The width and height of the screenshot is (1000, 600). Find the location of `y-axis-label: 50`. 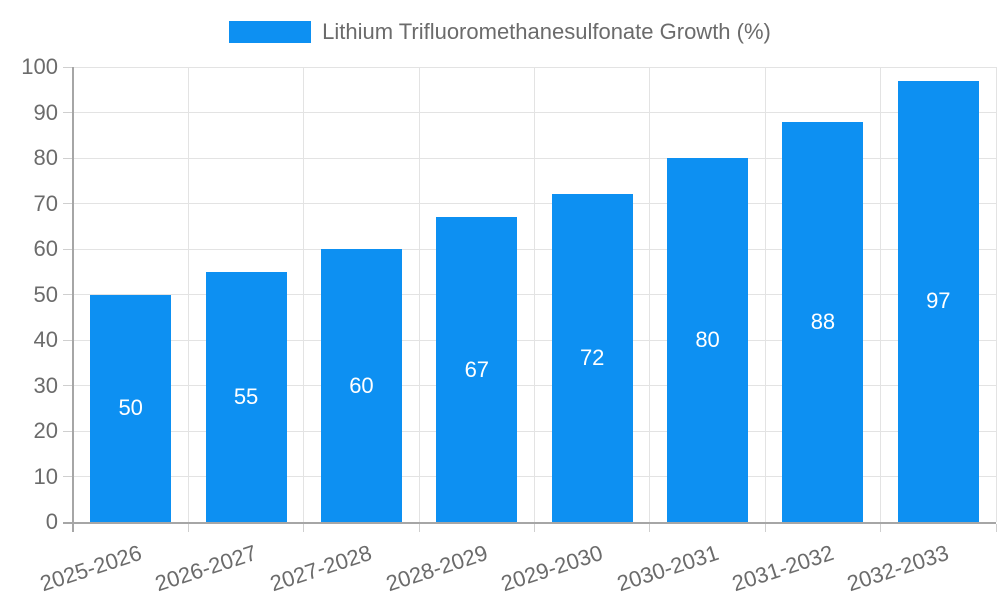

y-axis-label: 50 is located at coordinates (45, 294).